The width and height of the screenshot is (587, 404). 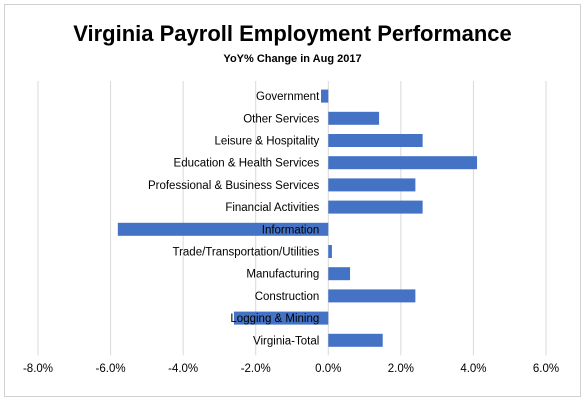 I want to click on x-tick-label-5: 2.0%, so click(x=401, y=369).